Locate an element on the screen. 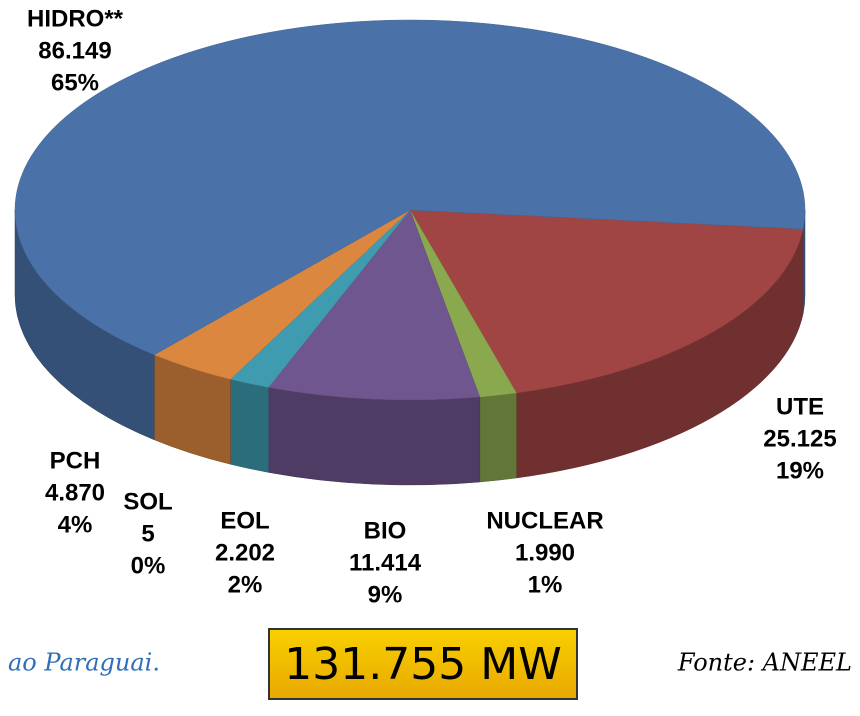 Image resolution: width=860 pixels, height=716 pixels. source: Fonte: ANEEL is located at coordinates (764, 663).